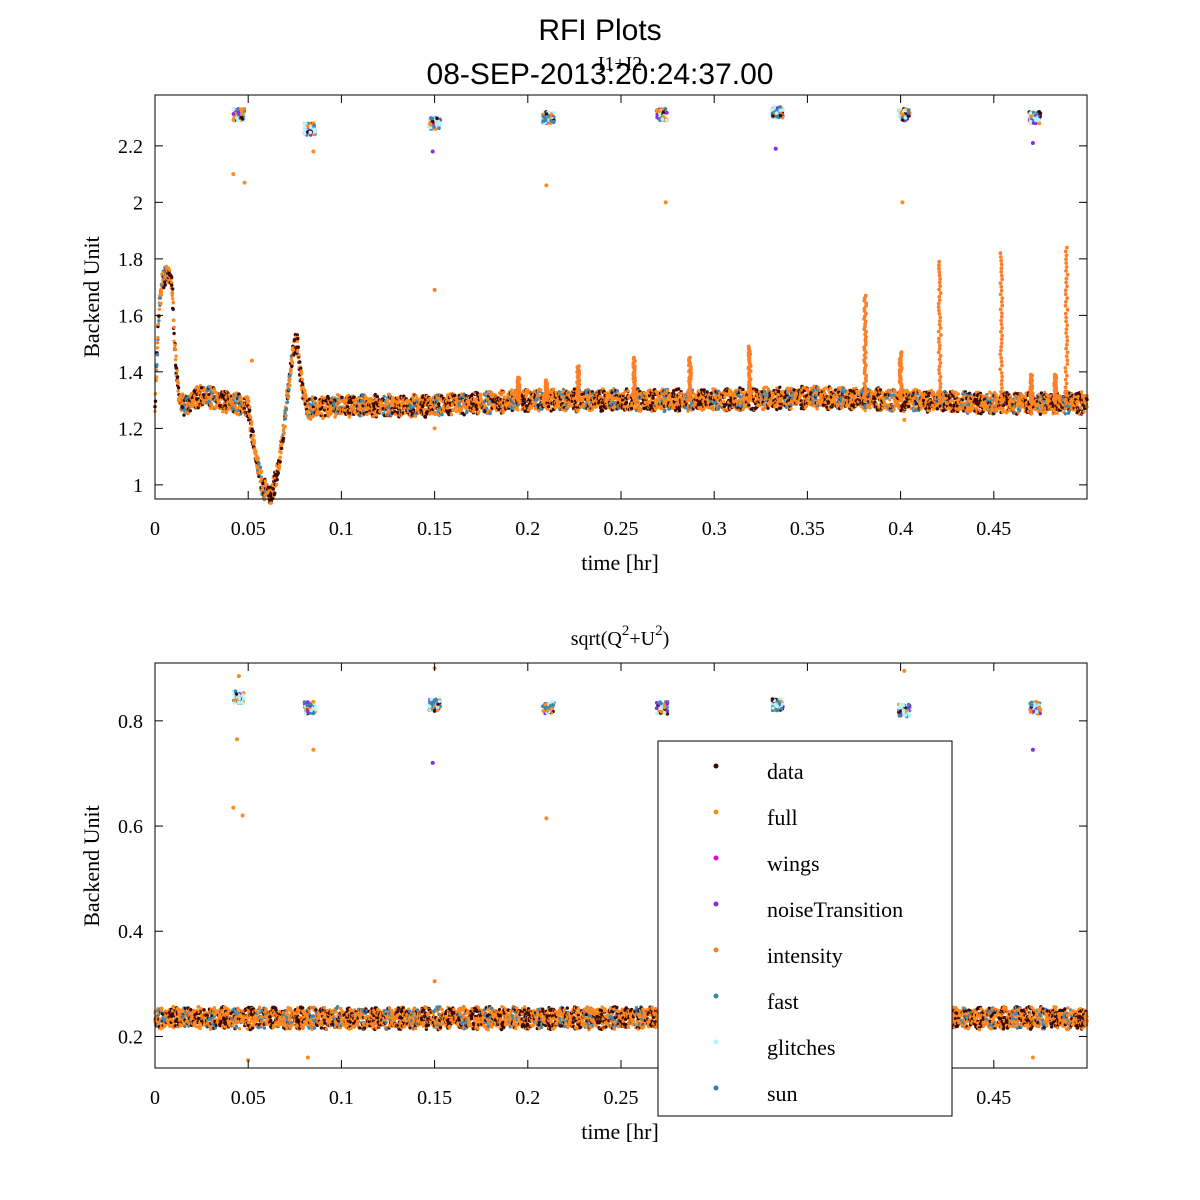 The width and height of the screenshot is (1200, 1200). Describe the element at coordinates (620, 64) in the screenshot. I see `plot-intensity-title: I1+I2` at that location.